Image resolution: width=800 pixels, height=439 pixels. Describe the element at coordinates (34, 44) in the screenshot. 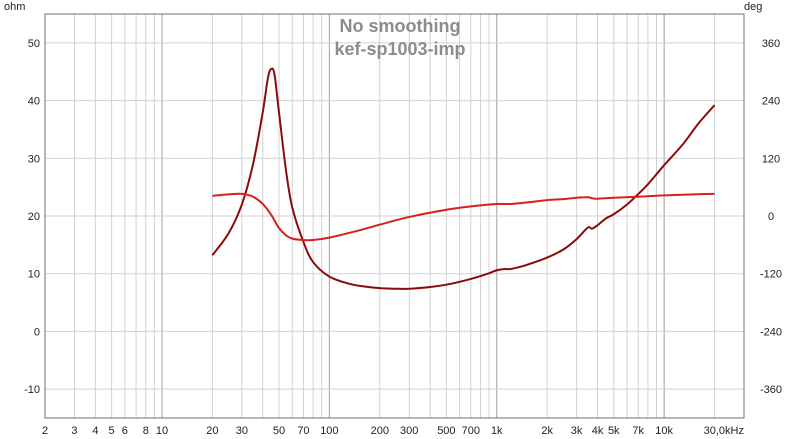

I see `y-left-tick-label: 50` at that location.